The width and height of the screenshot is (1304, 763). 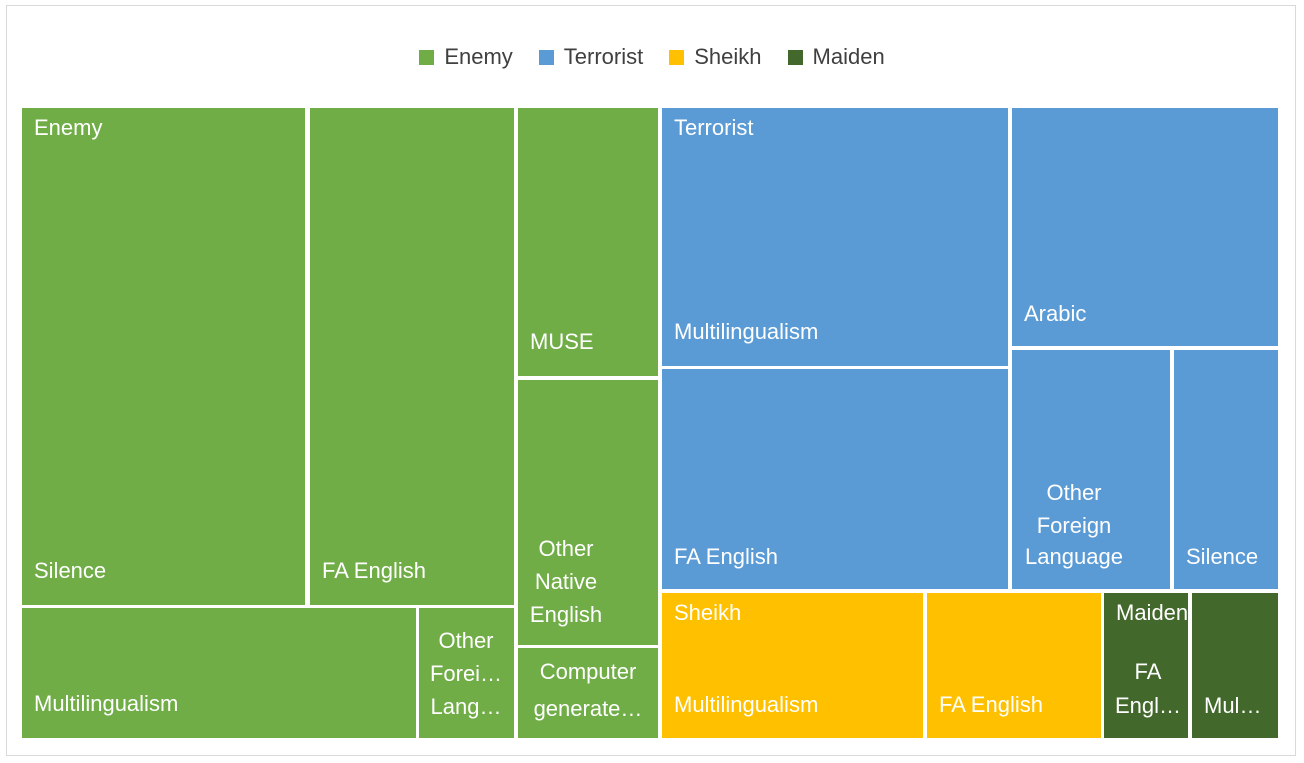 What do you see at coordinates (1091, 469) in the screenshot?
I see `tile-terrorist-other-foreign-language` at bounding box center [1091, 469].